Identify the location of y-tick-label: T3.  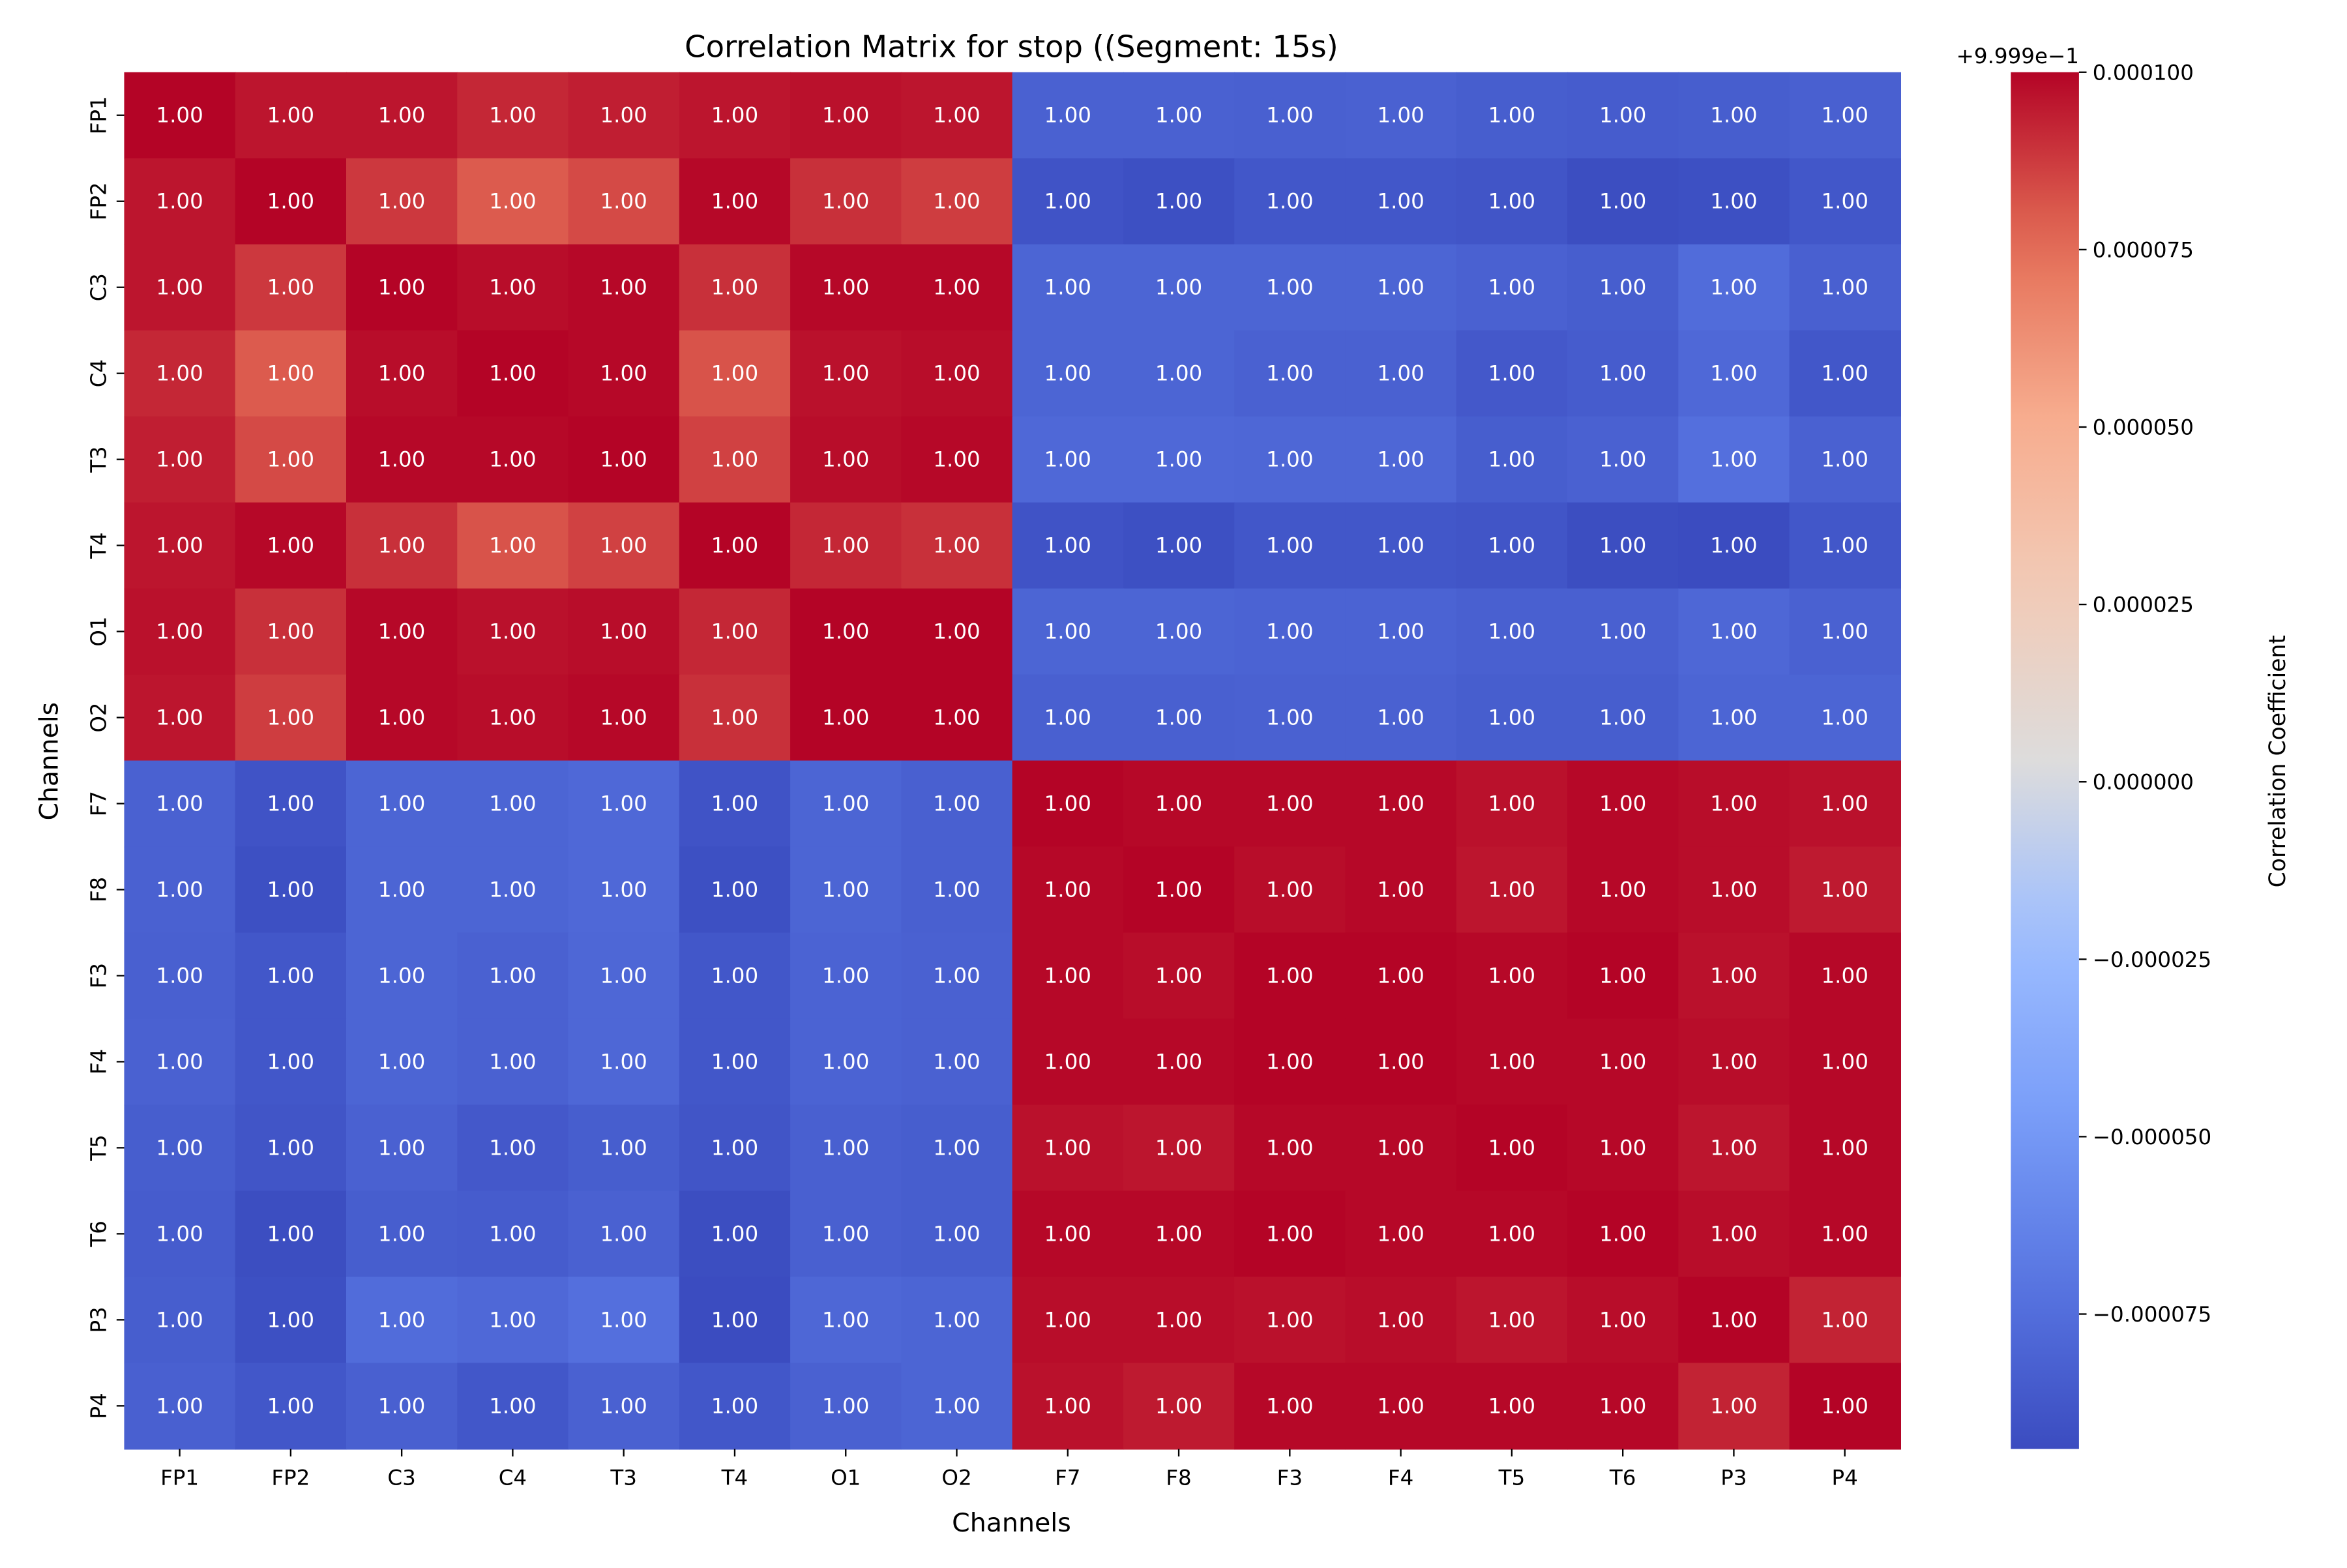
(98, 460).